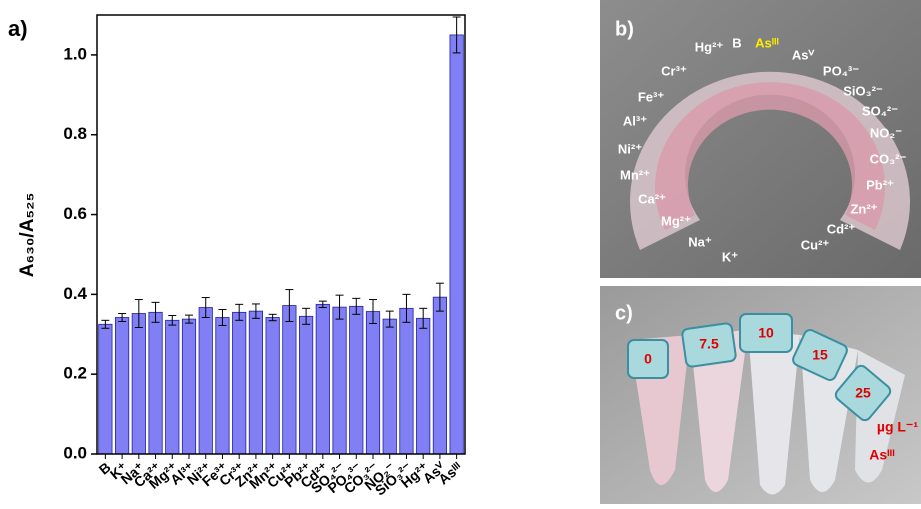 This screenshot has width=921, height=509. What do you see at coordinates (730, 256) in the screenshot?
I see `photo-label: K⁺` at bounding box center [730, 256].